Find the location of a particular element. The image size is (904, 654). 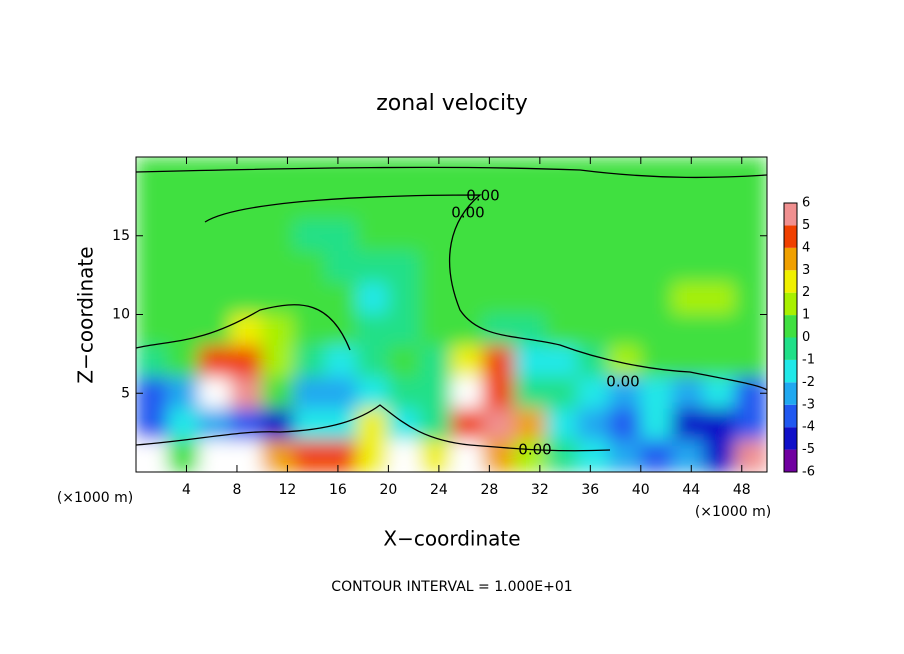

y-tick-label: 10 is located at coordinates (121, 315).